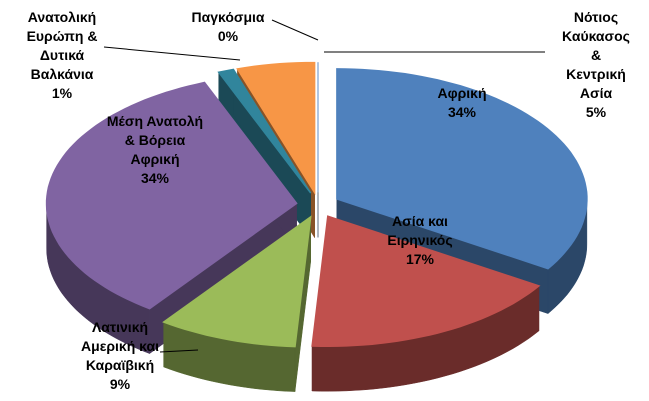 This screenshot has width=649, height=401. Describe the element at coordinates (62, 45) in the screenshot. I see `category-label: Ανατολική Ευρώπη & Δυτικά Βαλκάνια` at that location.